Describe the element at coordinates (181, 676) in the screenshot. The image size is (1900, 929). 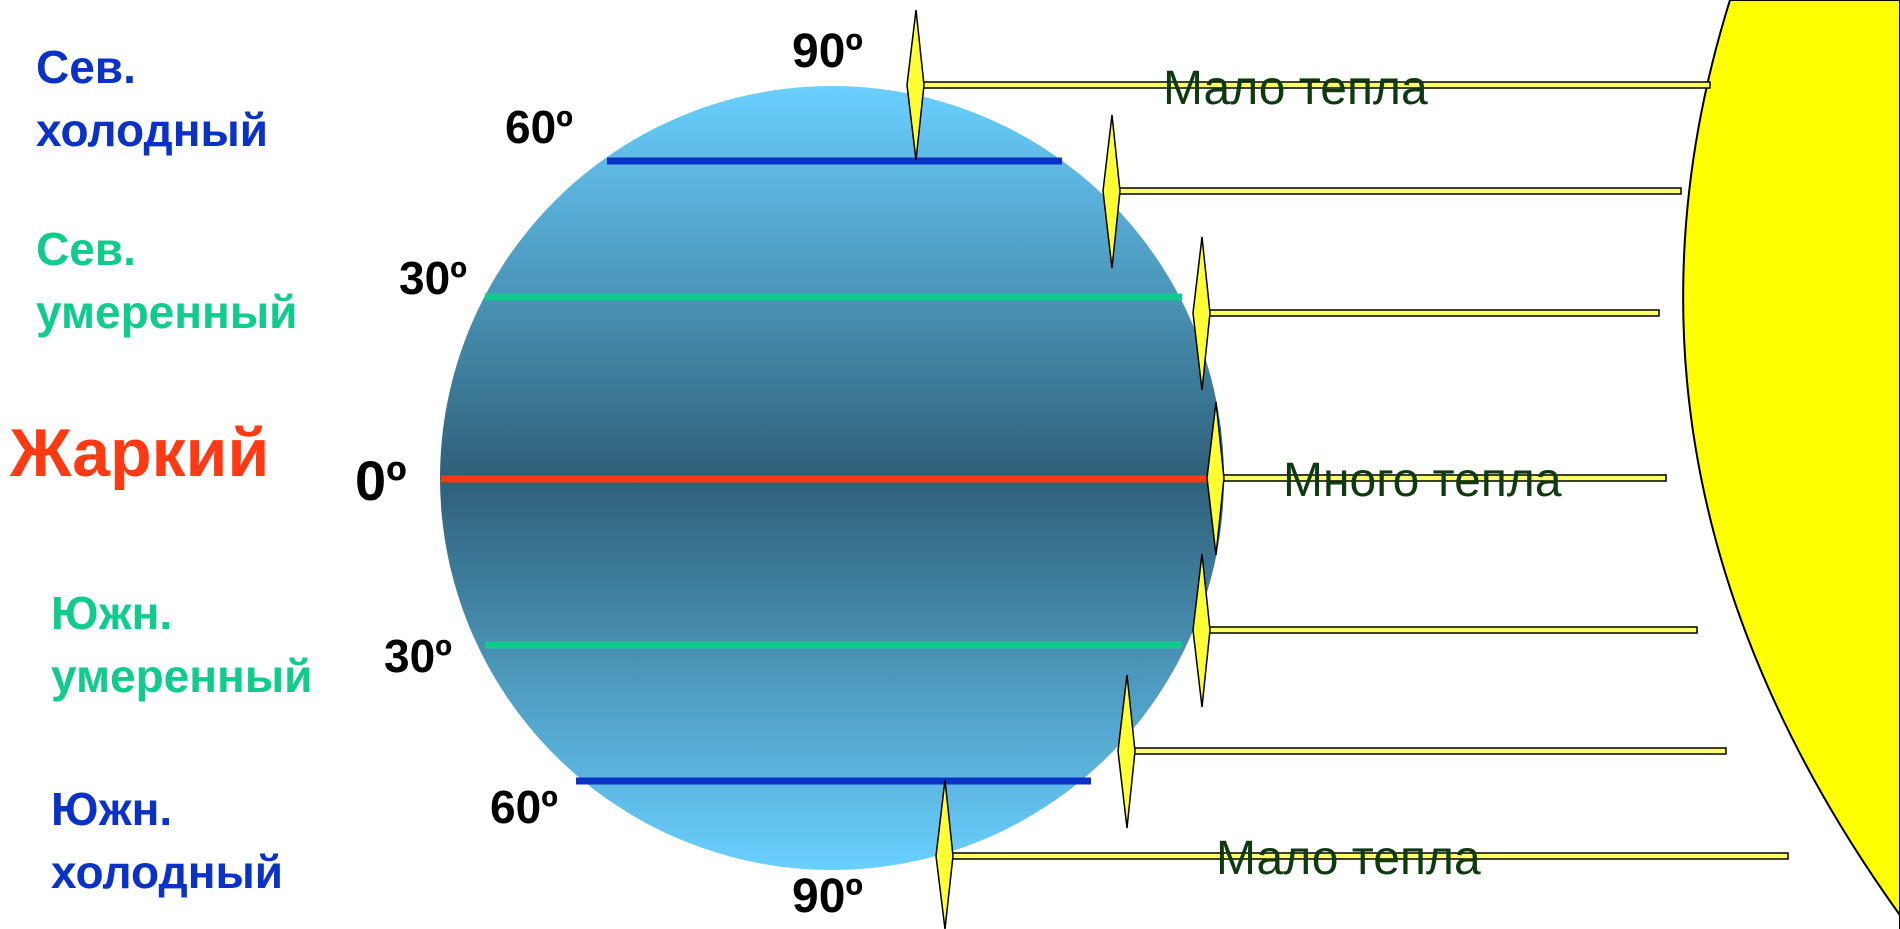
I see `zone-label-south-temperate-line2: умеренный` at that location.